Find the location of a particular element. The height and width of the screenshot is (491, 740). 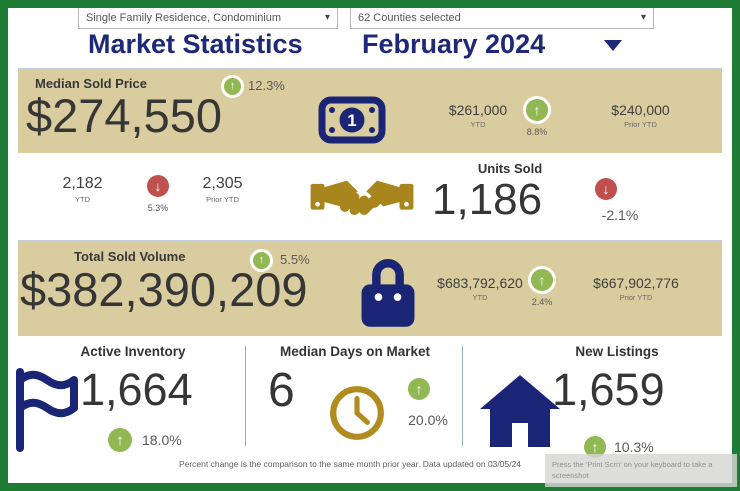

ytd-value: $261,000 is located at coordinates (478, 110).